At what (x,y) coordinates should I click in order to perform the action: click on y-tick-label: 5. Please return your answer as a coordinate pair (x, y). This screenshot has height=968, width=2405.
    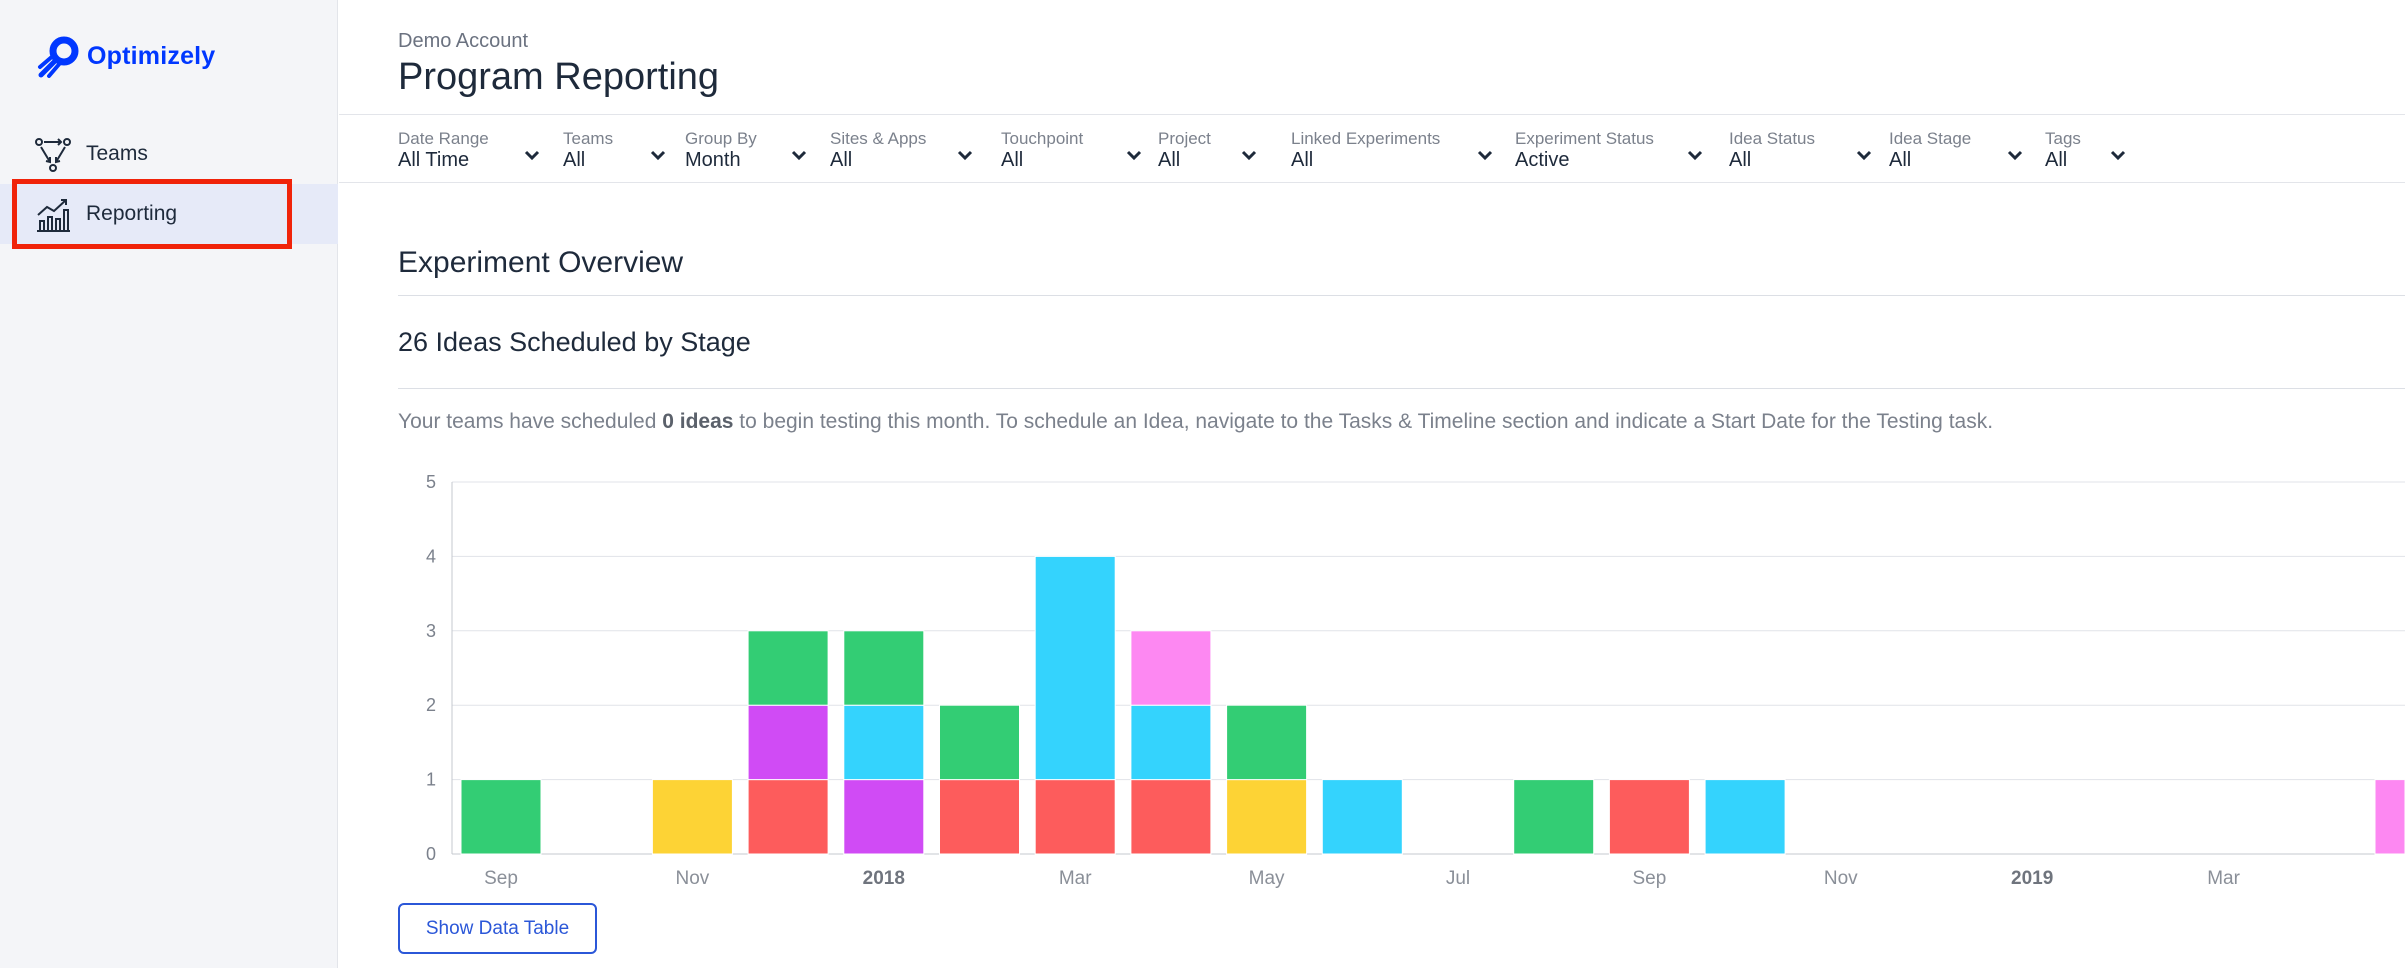
    Looking at the image, I should click on (431, 482).